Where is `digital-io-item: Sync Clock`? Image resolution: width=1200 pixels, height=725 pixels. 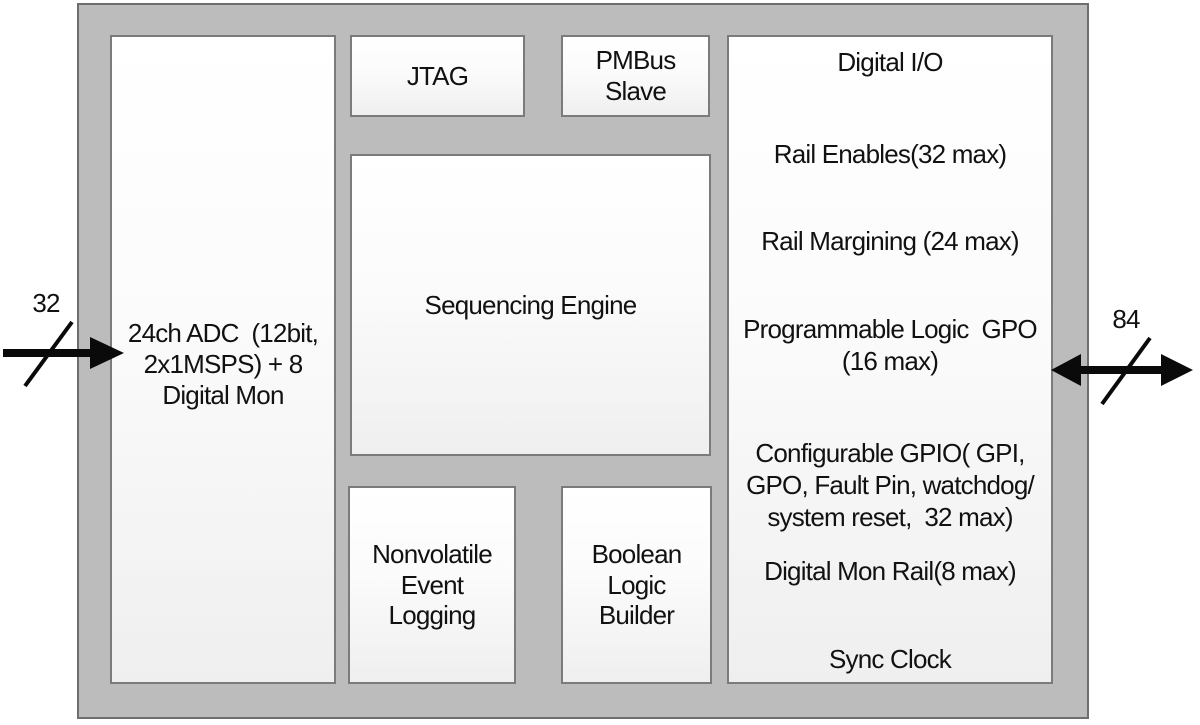 digital-io-item: Sync Clock is located at coordinates (890, 659).